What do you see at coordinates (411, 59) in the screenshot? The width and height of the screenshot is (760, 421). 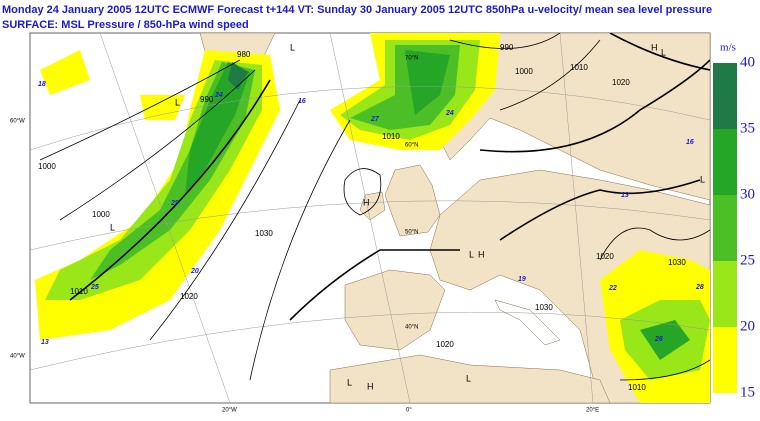 I see `grid-label: 70°N` at bounding box center [411, 59].